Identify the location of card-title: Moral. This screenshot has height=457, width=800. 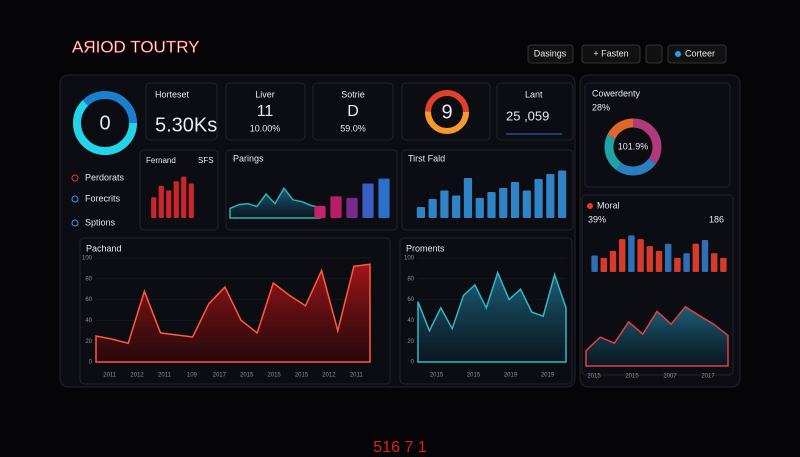
(608, 205).